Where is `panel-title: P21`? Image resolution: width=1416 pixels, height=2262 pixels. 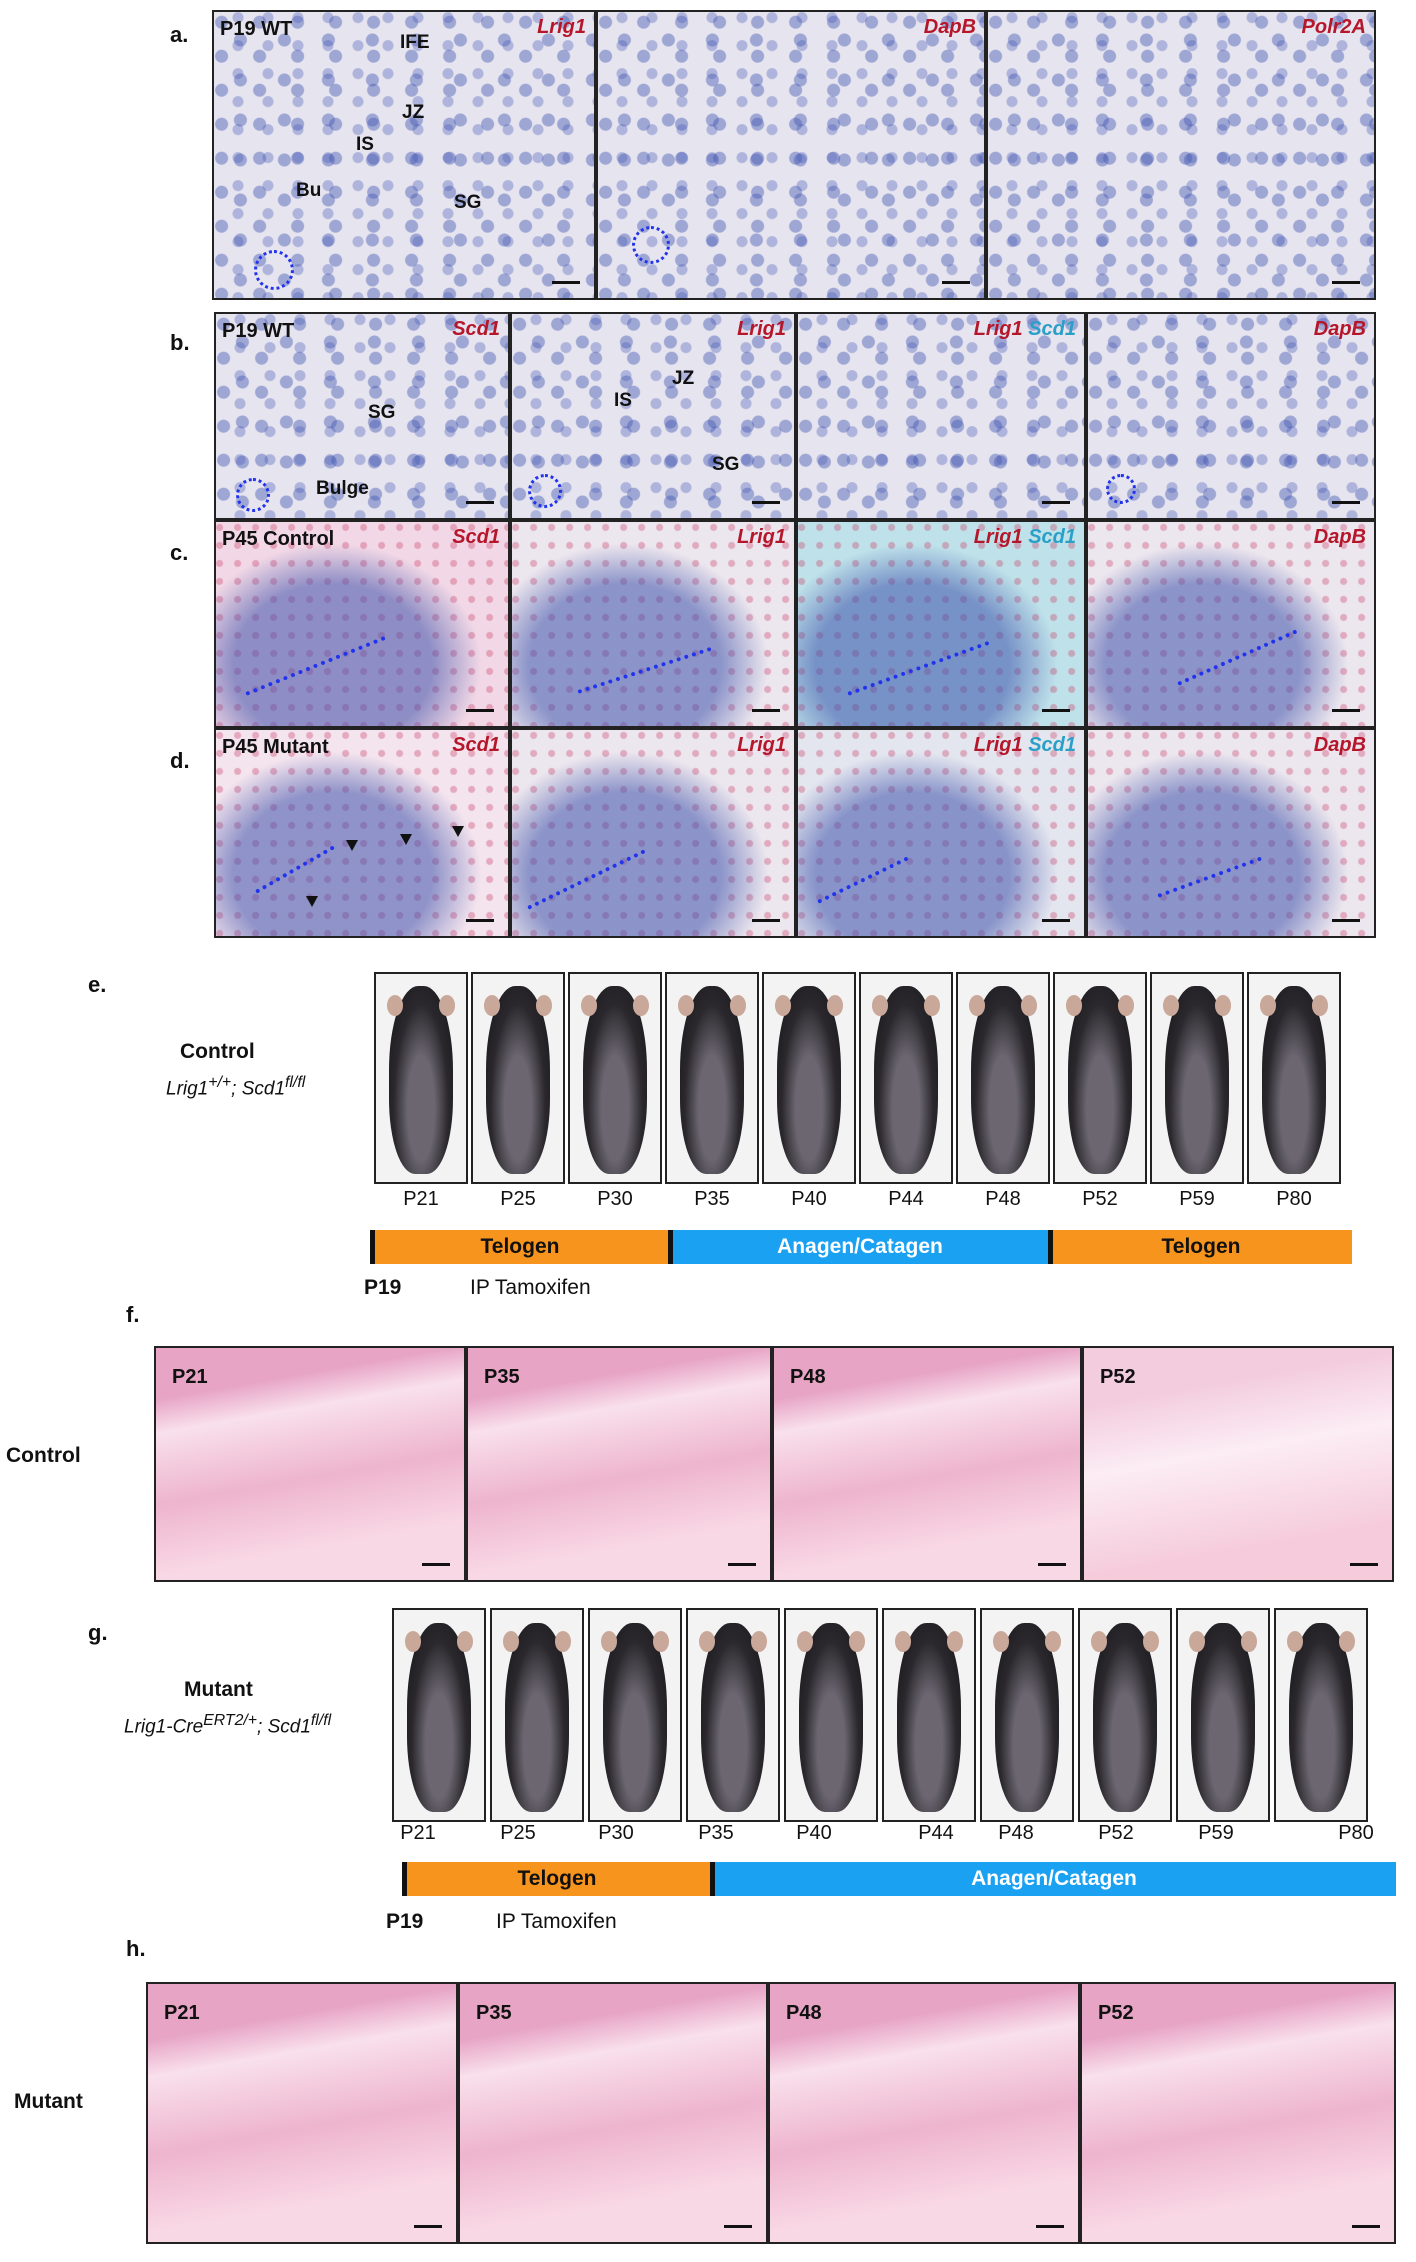 panel-title: P21 is located at coordinates (190, 1377).